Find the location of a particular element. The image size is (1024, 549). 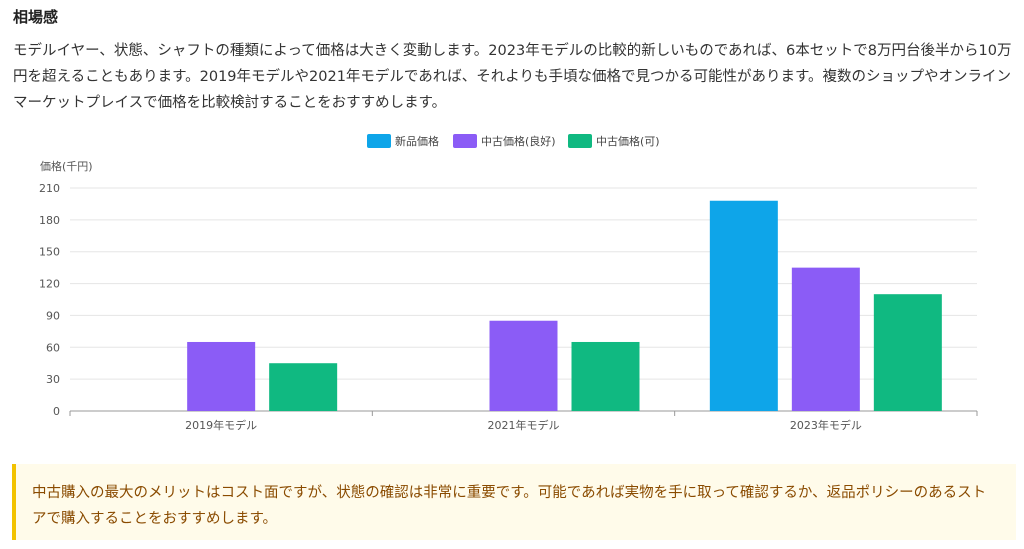

y-axis-label: 価格(千円) is located at coordinates (66, 166).